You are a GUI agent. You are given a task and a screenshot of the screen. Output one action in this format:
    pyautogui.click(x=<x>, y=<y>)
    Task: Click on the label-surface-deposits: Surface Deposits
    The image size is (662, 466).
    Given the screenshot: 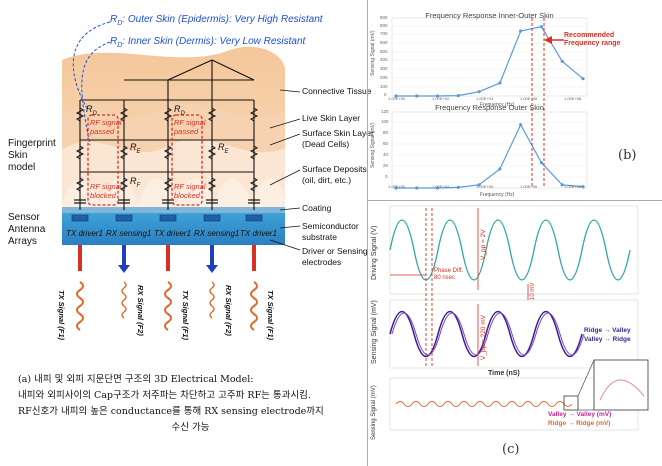 What is the action you would take?
    pyautogui.click(x=334, y=169)
    